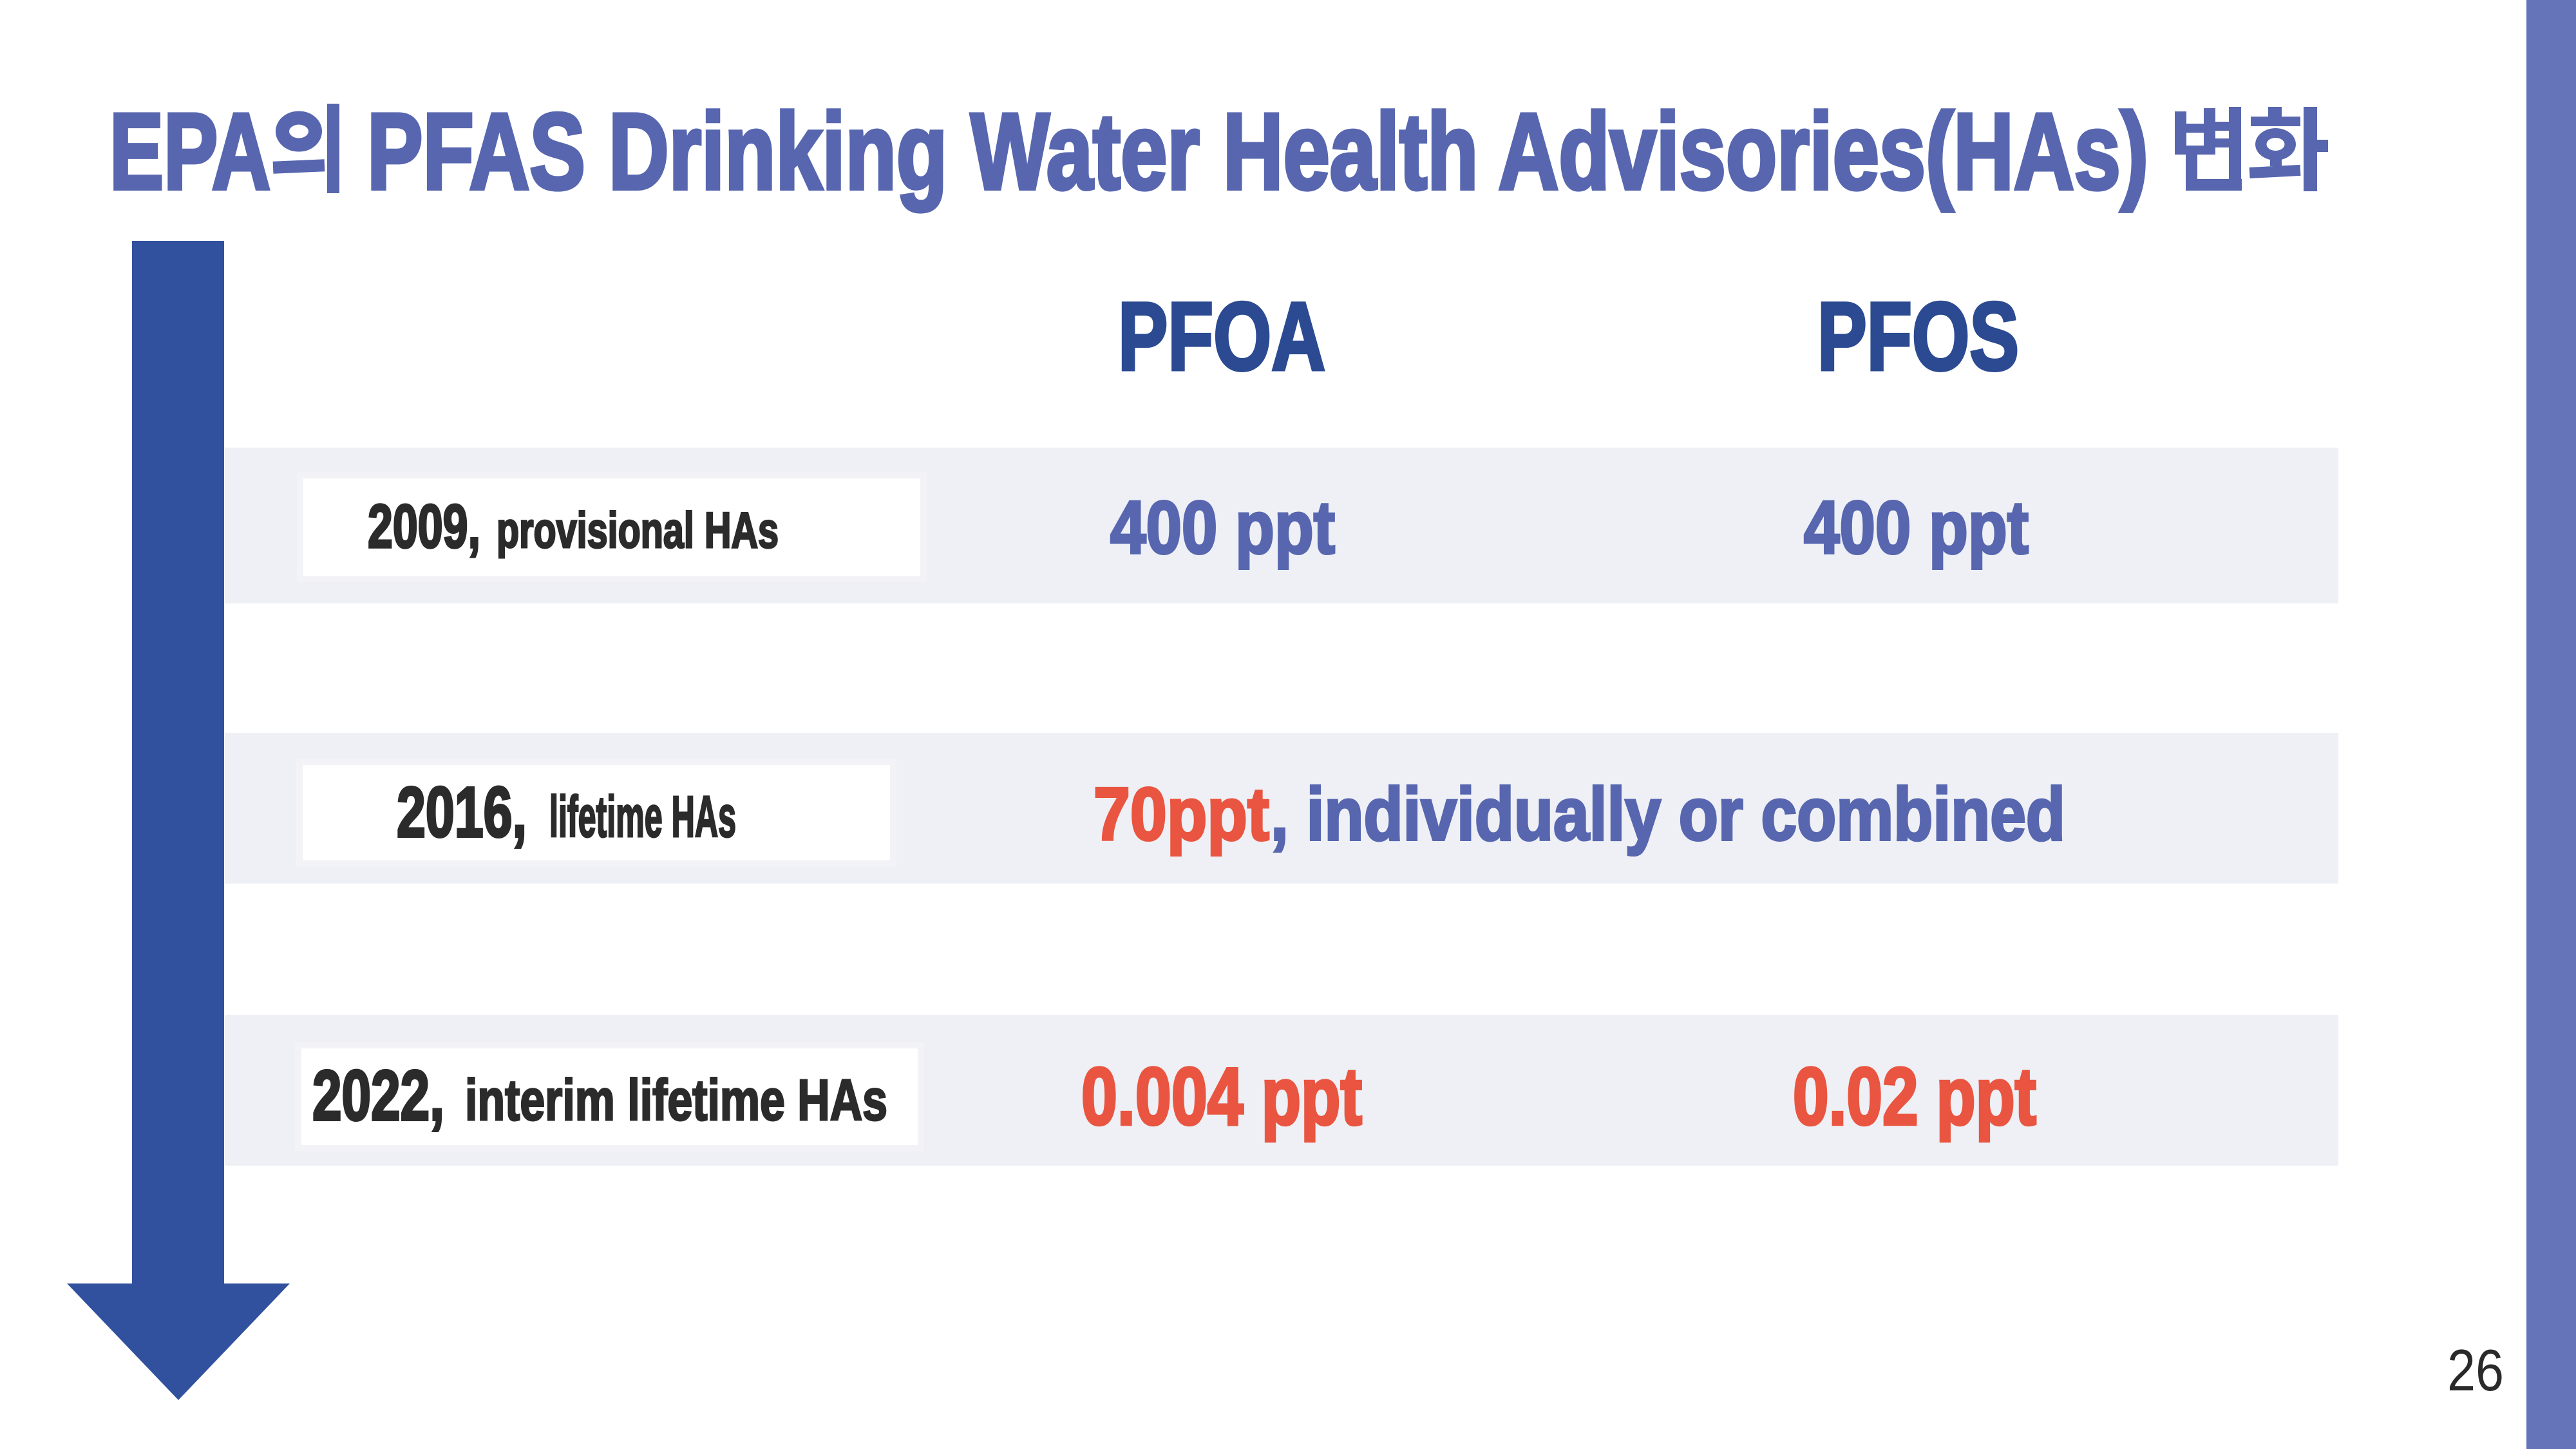  Describe the element at coordinates (378, 1095) in the screenshot. I see `svg-text: 2022,` at that location.